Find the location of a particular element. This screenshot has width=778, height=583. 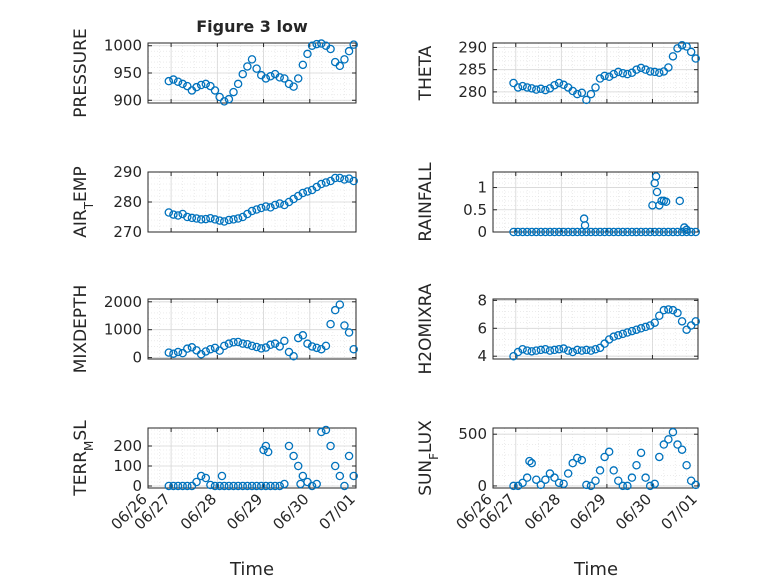

y-tick-label: 270 is located at coordinates (127, 232).